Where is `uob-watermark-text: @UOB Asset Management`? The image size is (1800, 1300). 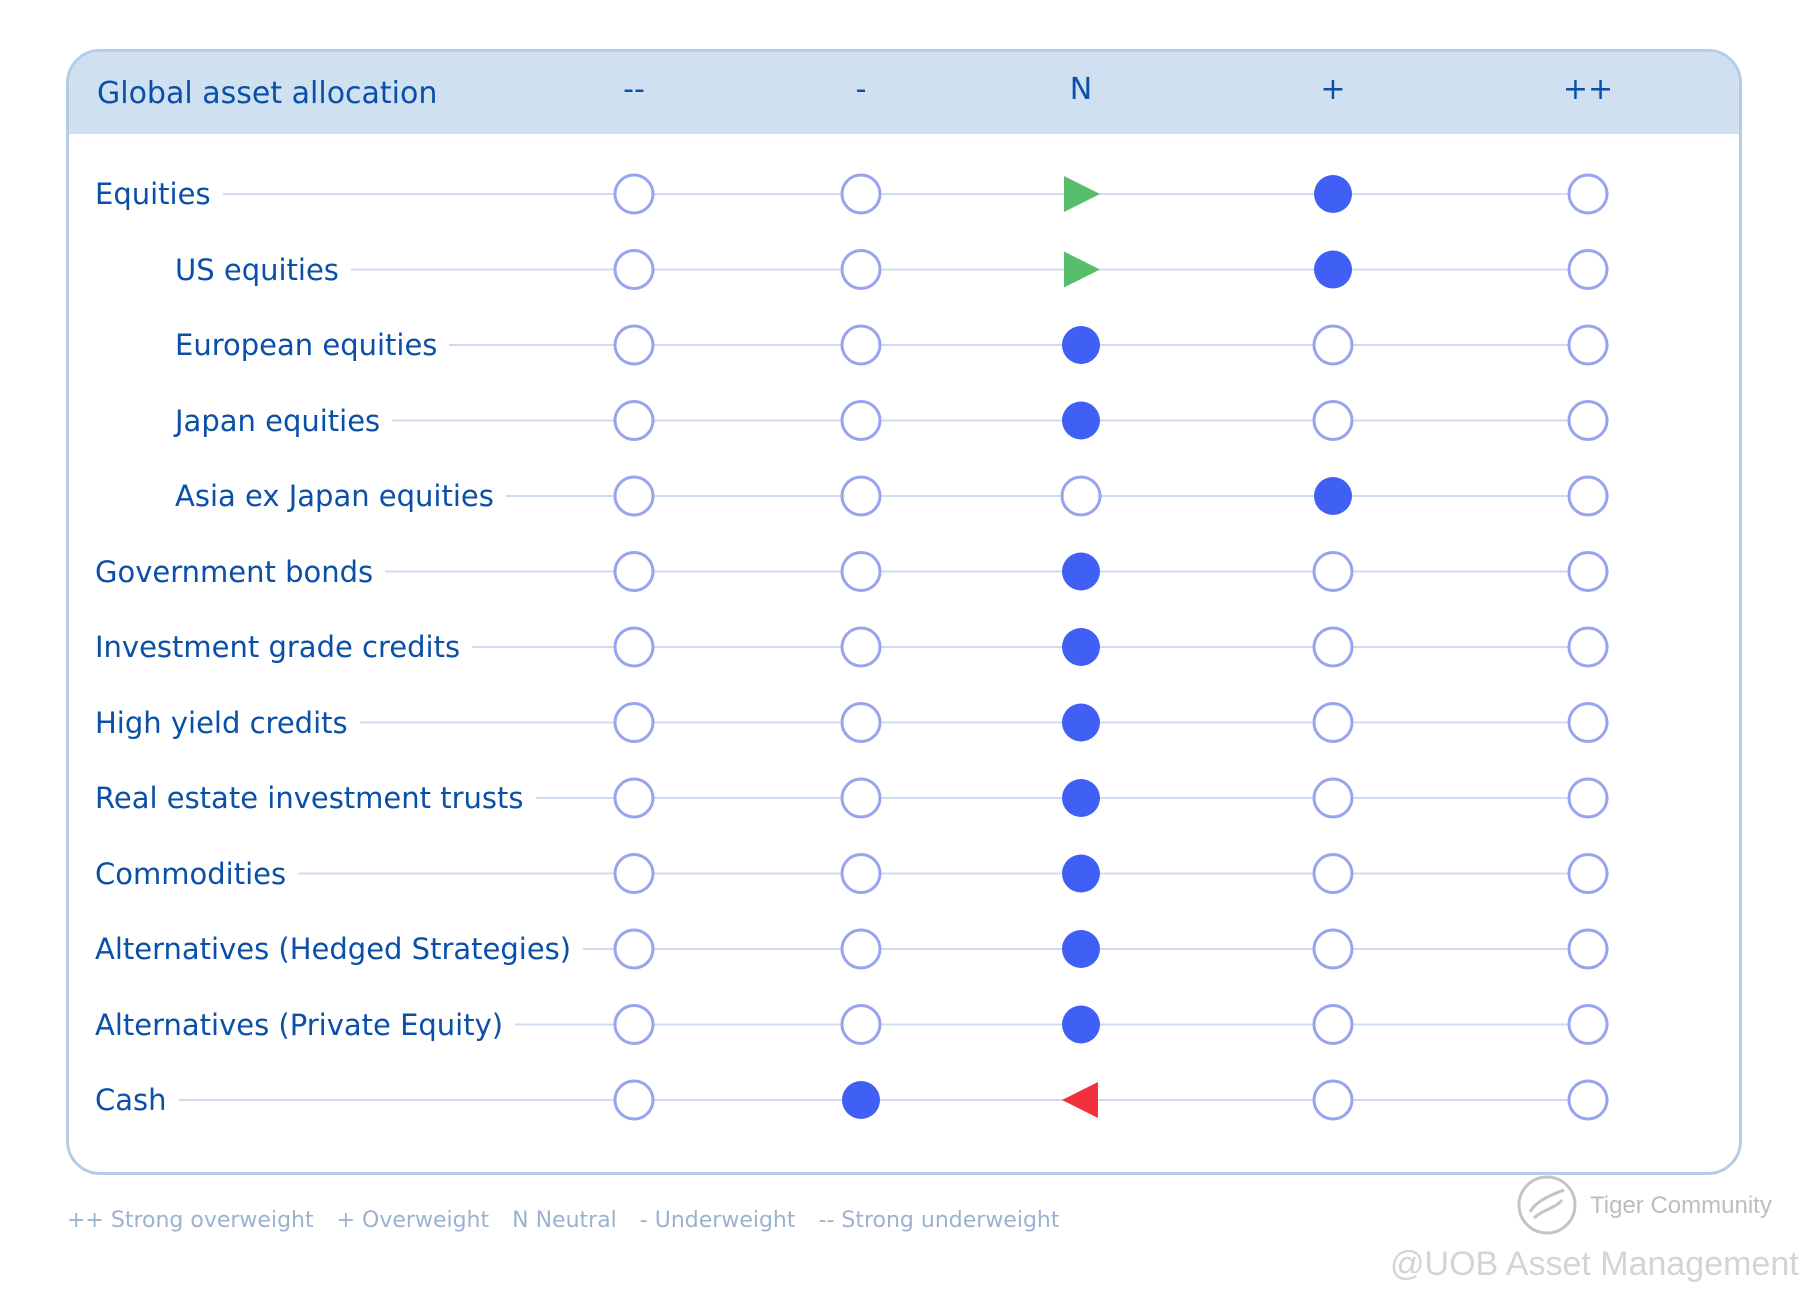 uob-watermark-text: @UOB Asset Management is located at coordinates (1594, 1264).